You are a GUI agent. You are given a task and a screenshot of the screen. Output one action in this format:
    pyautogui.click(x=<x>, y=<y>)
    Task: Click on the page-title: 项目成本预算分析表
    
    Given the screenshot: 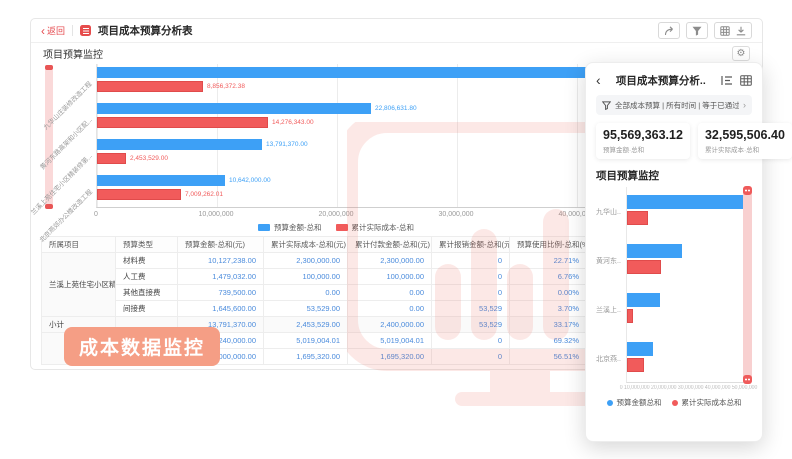 What is the action you would take?
    pyautogui.click(x=145, y=31)
    